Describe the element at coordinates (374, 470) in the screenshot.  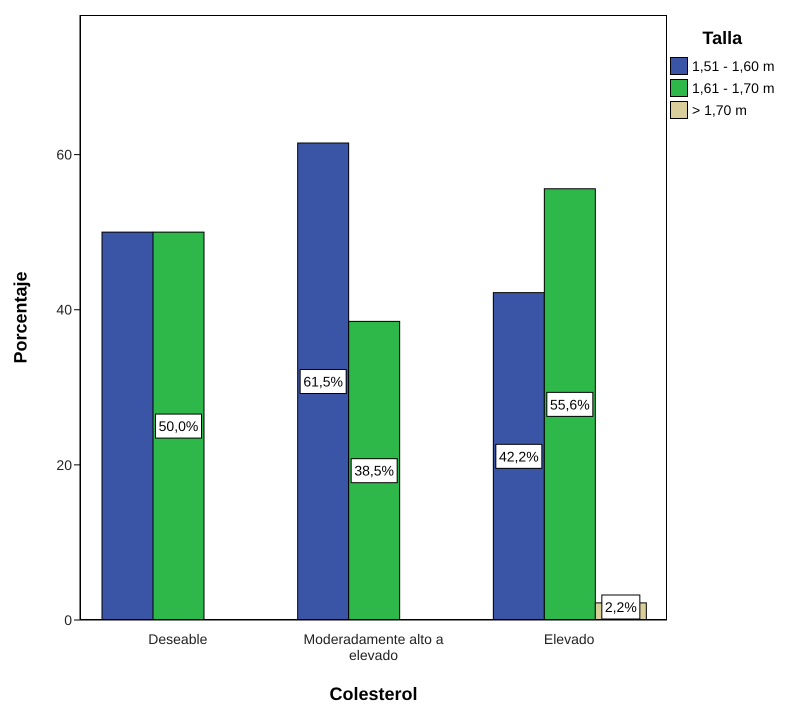
I see `data-label: 38,5%` at that location.